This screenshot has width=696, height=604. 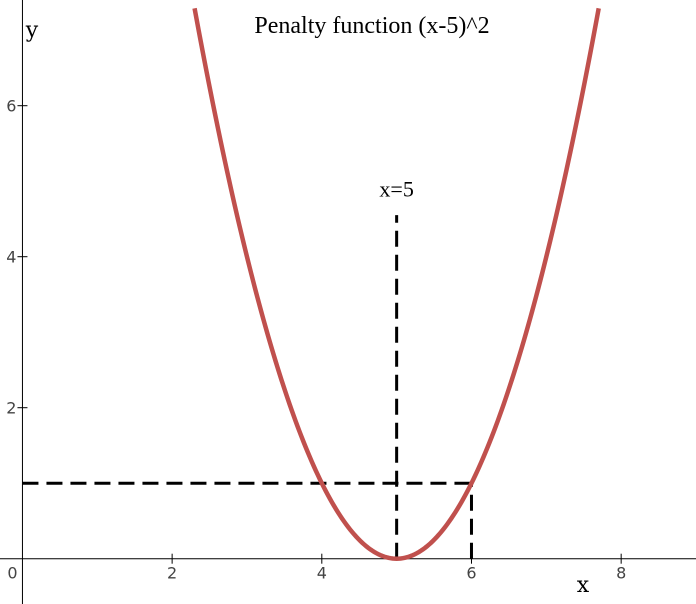 I want to click on y-tick-label: 4, so click(x=11, y=257).